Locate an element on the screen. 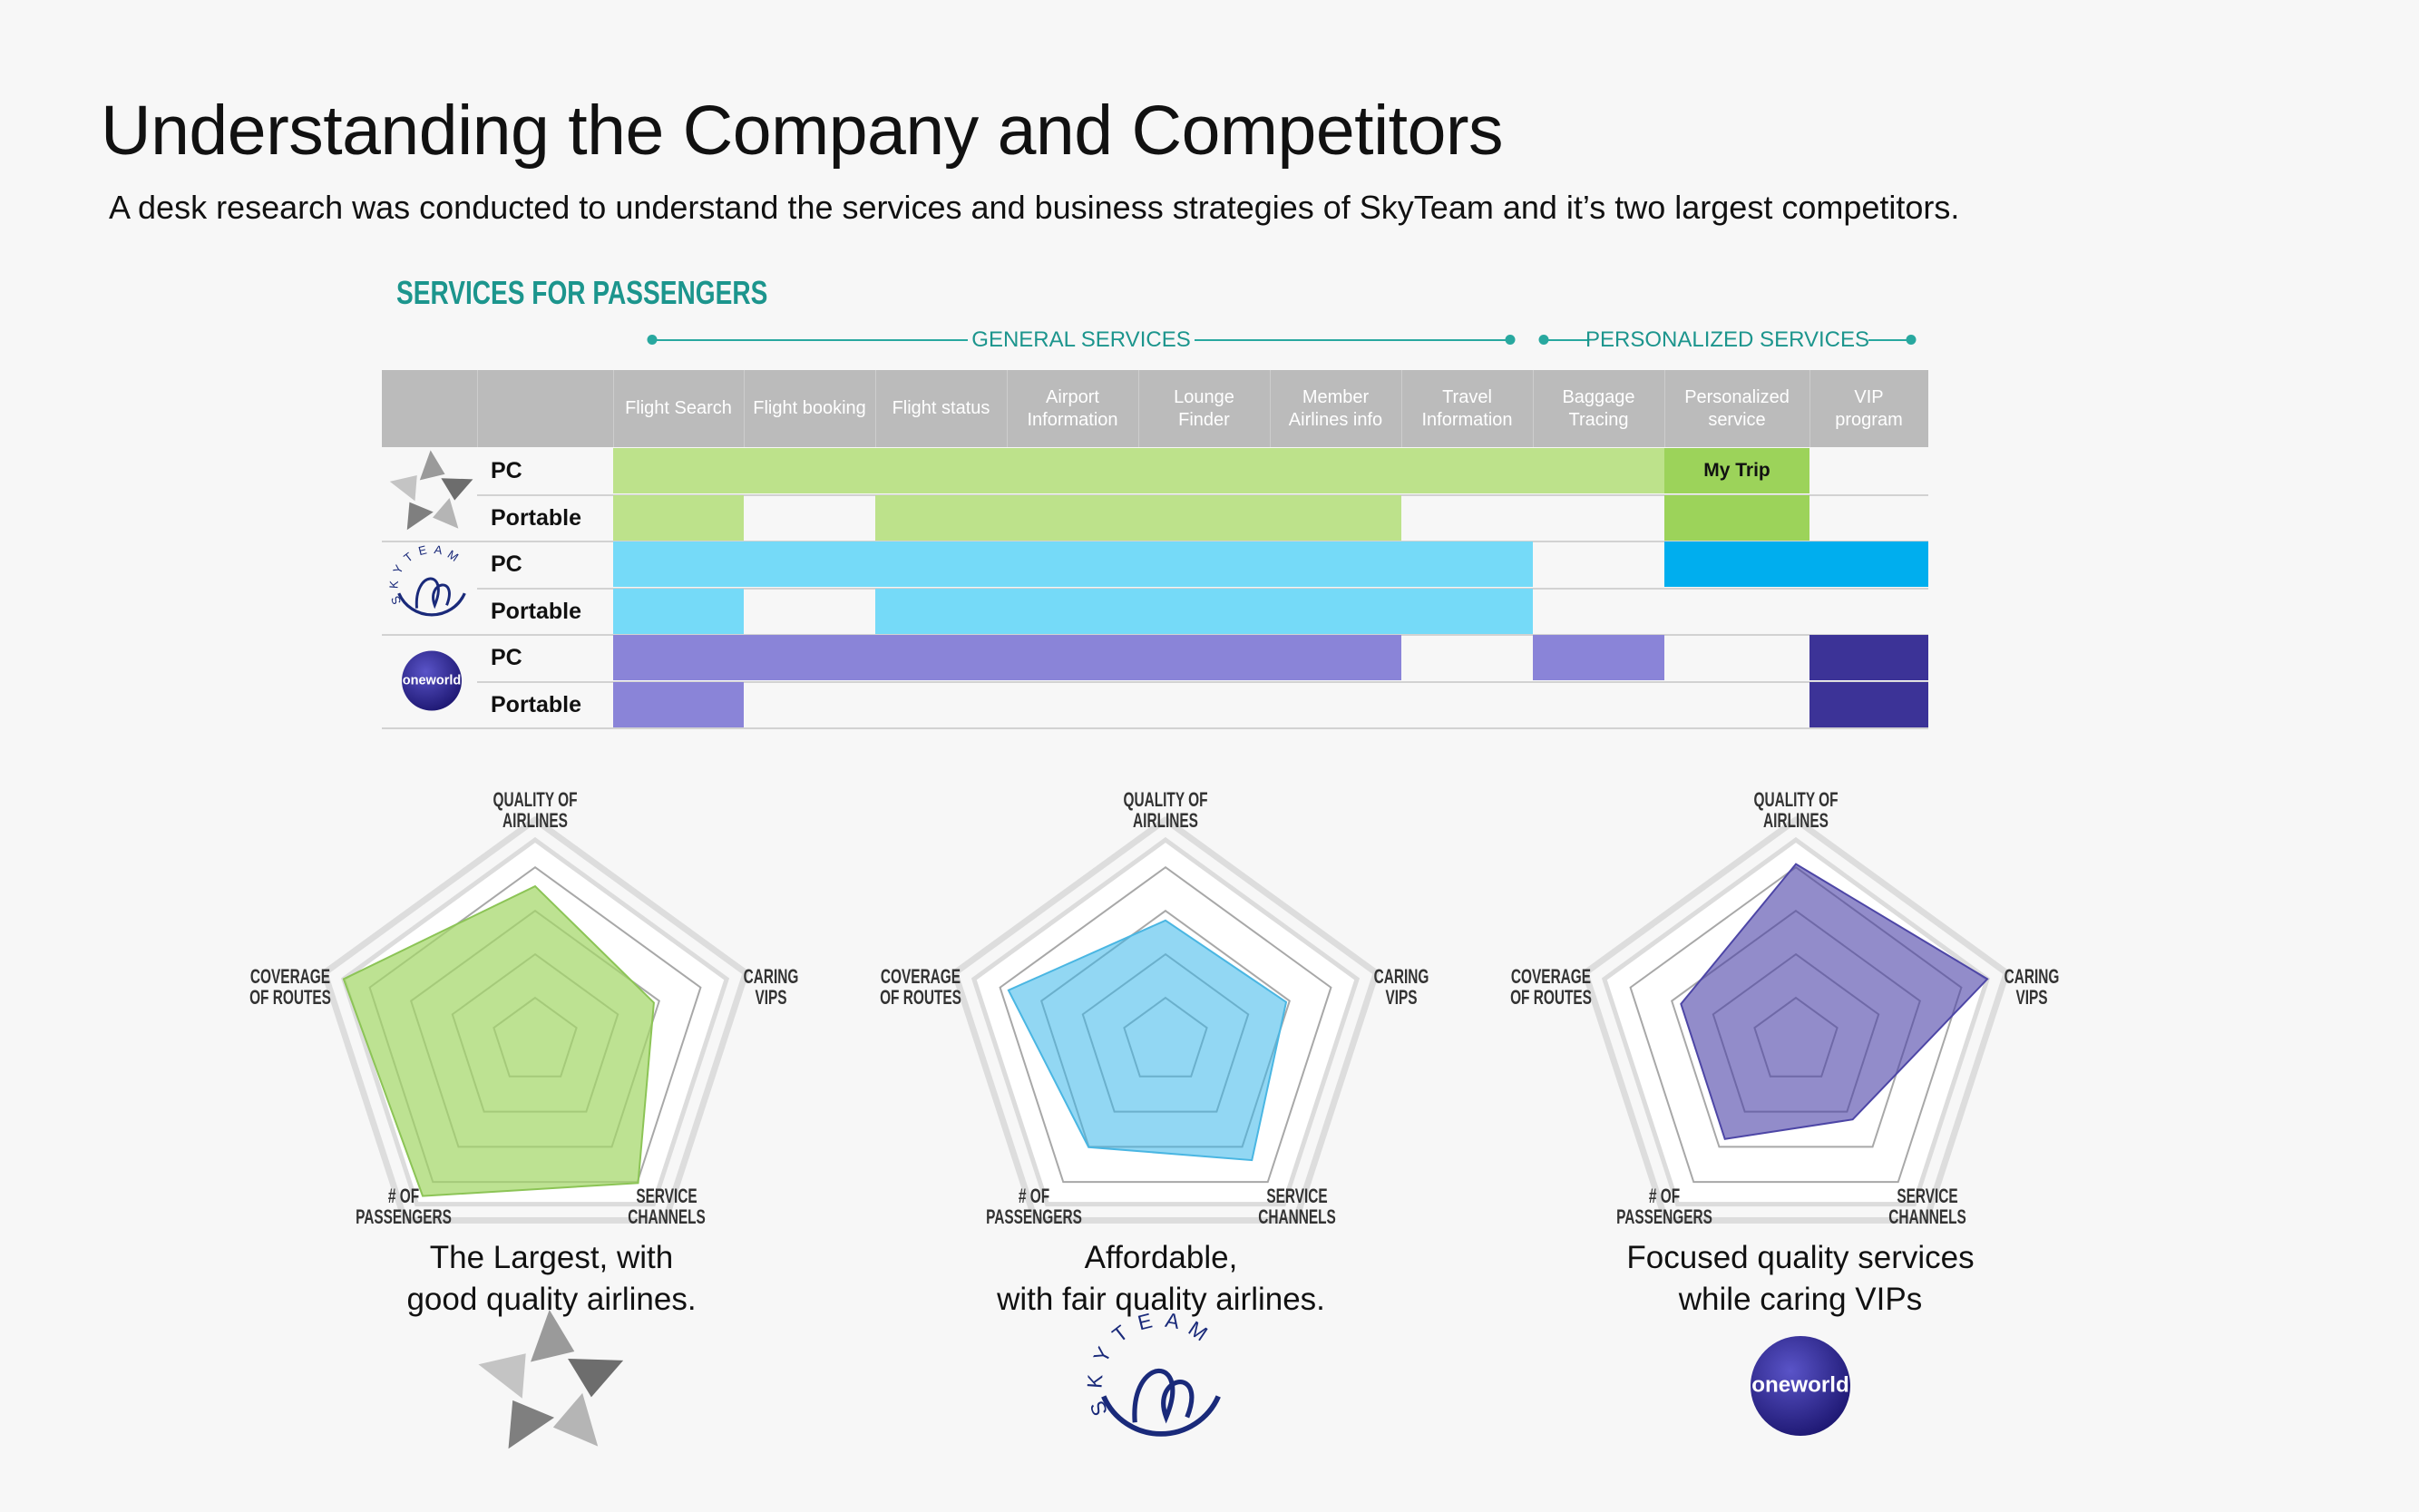 The height and width of the screenshot is (1512, 2419). cell-label: My Trip is located at coordinates (1737, 470).